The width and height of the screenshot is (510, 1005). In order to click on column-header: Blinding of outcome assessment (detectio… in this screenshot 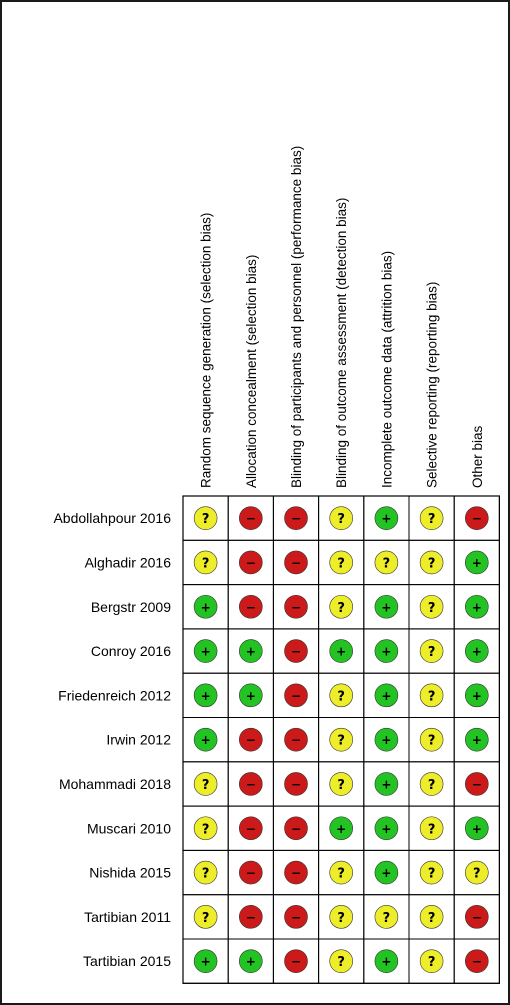, I will do `click(341, 343)`.